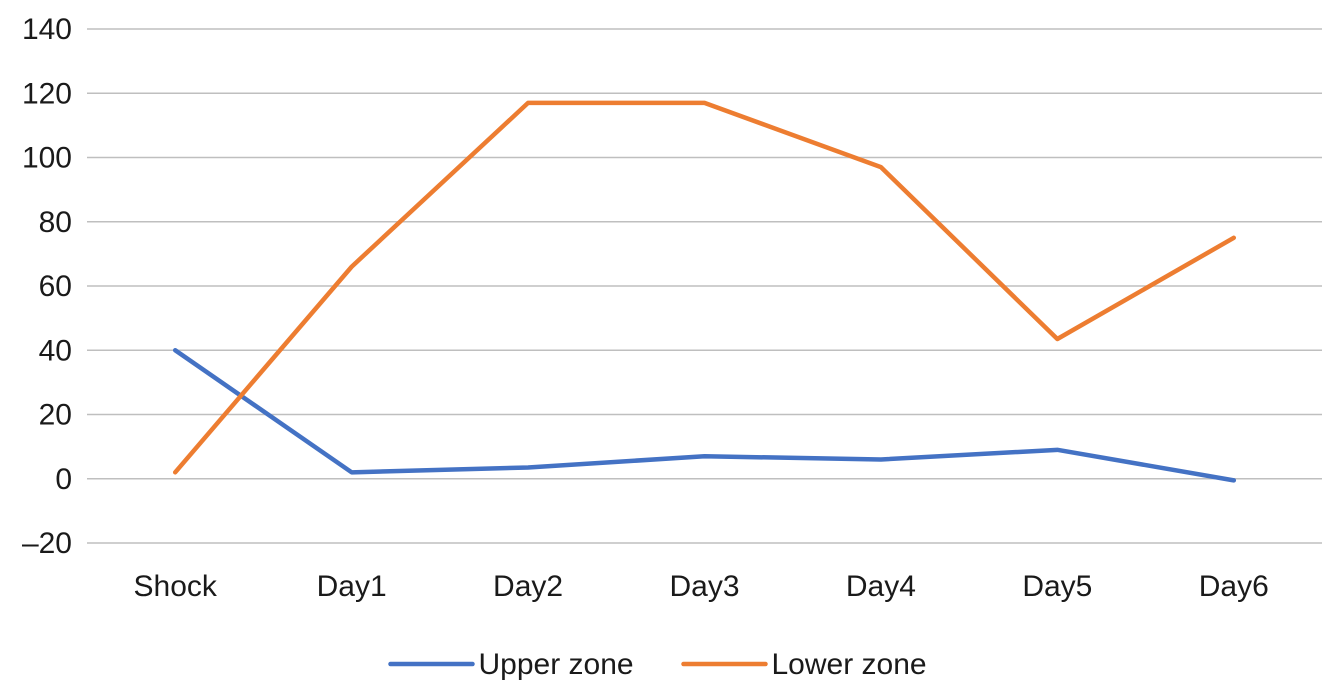 The height and width of the screenshot is (691, 1327). I want to click on y-axis-ticks: 140 120 100 80 60 40 20 0 –20, so click(47, 286).